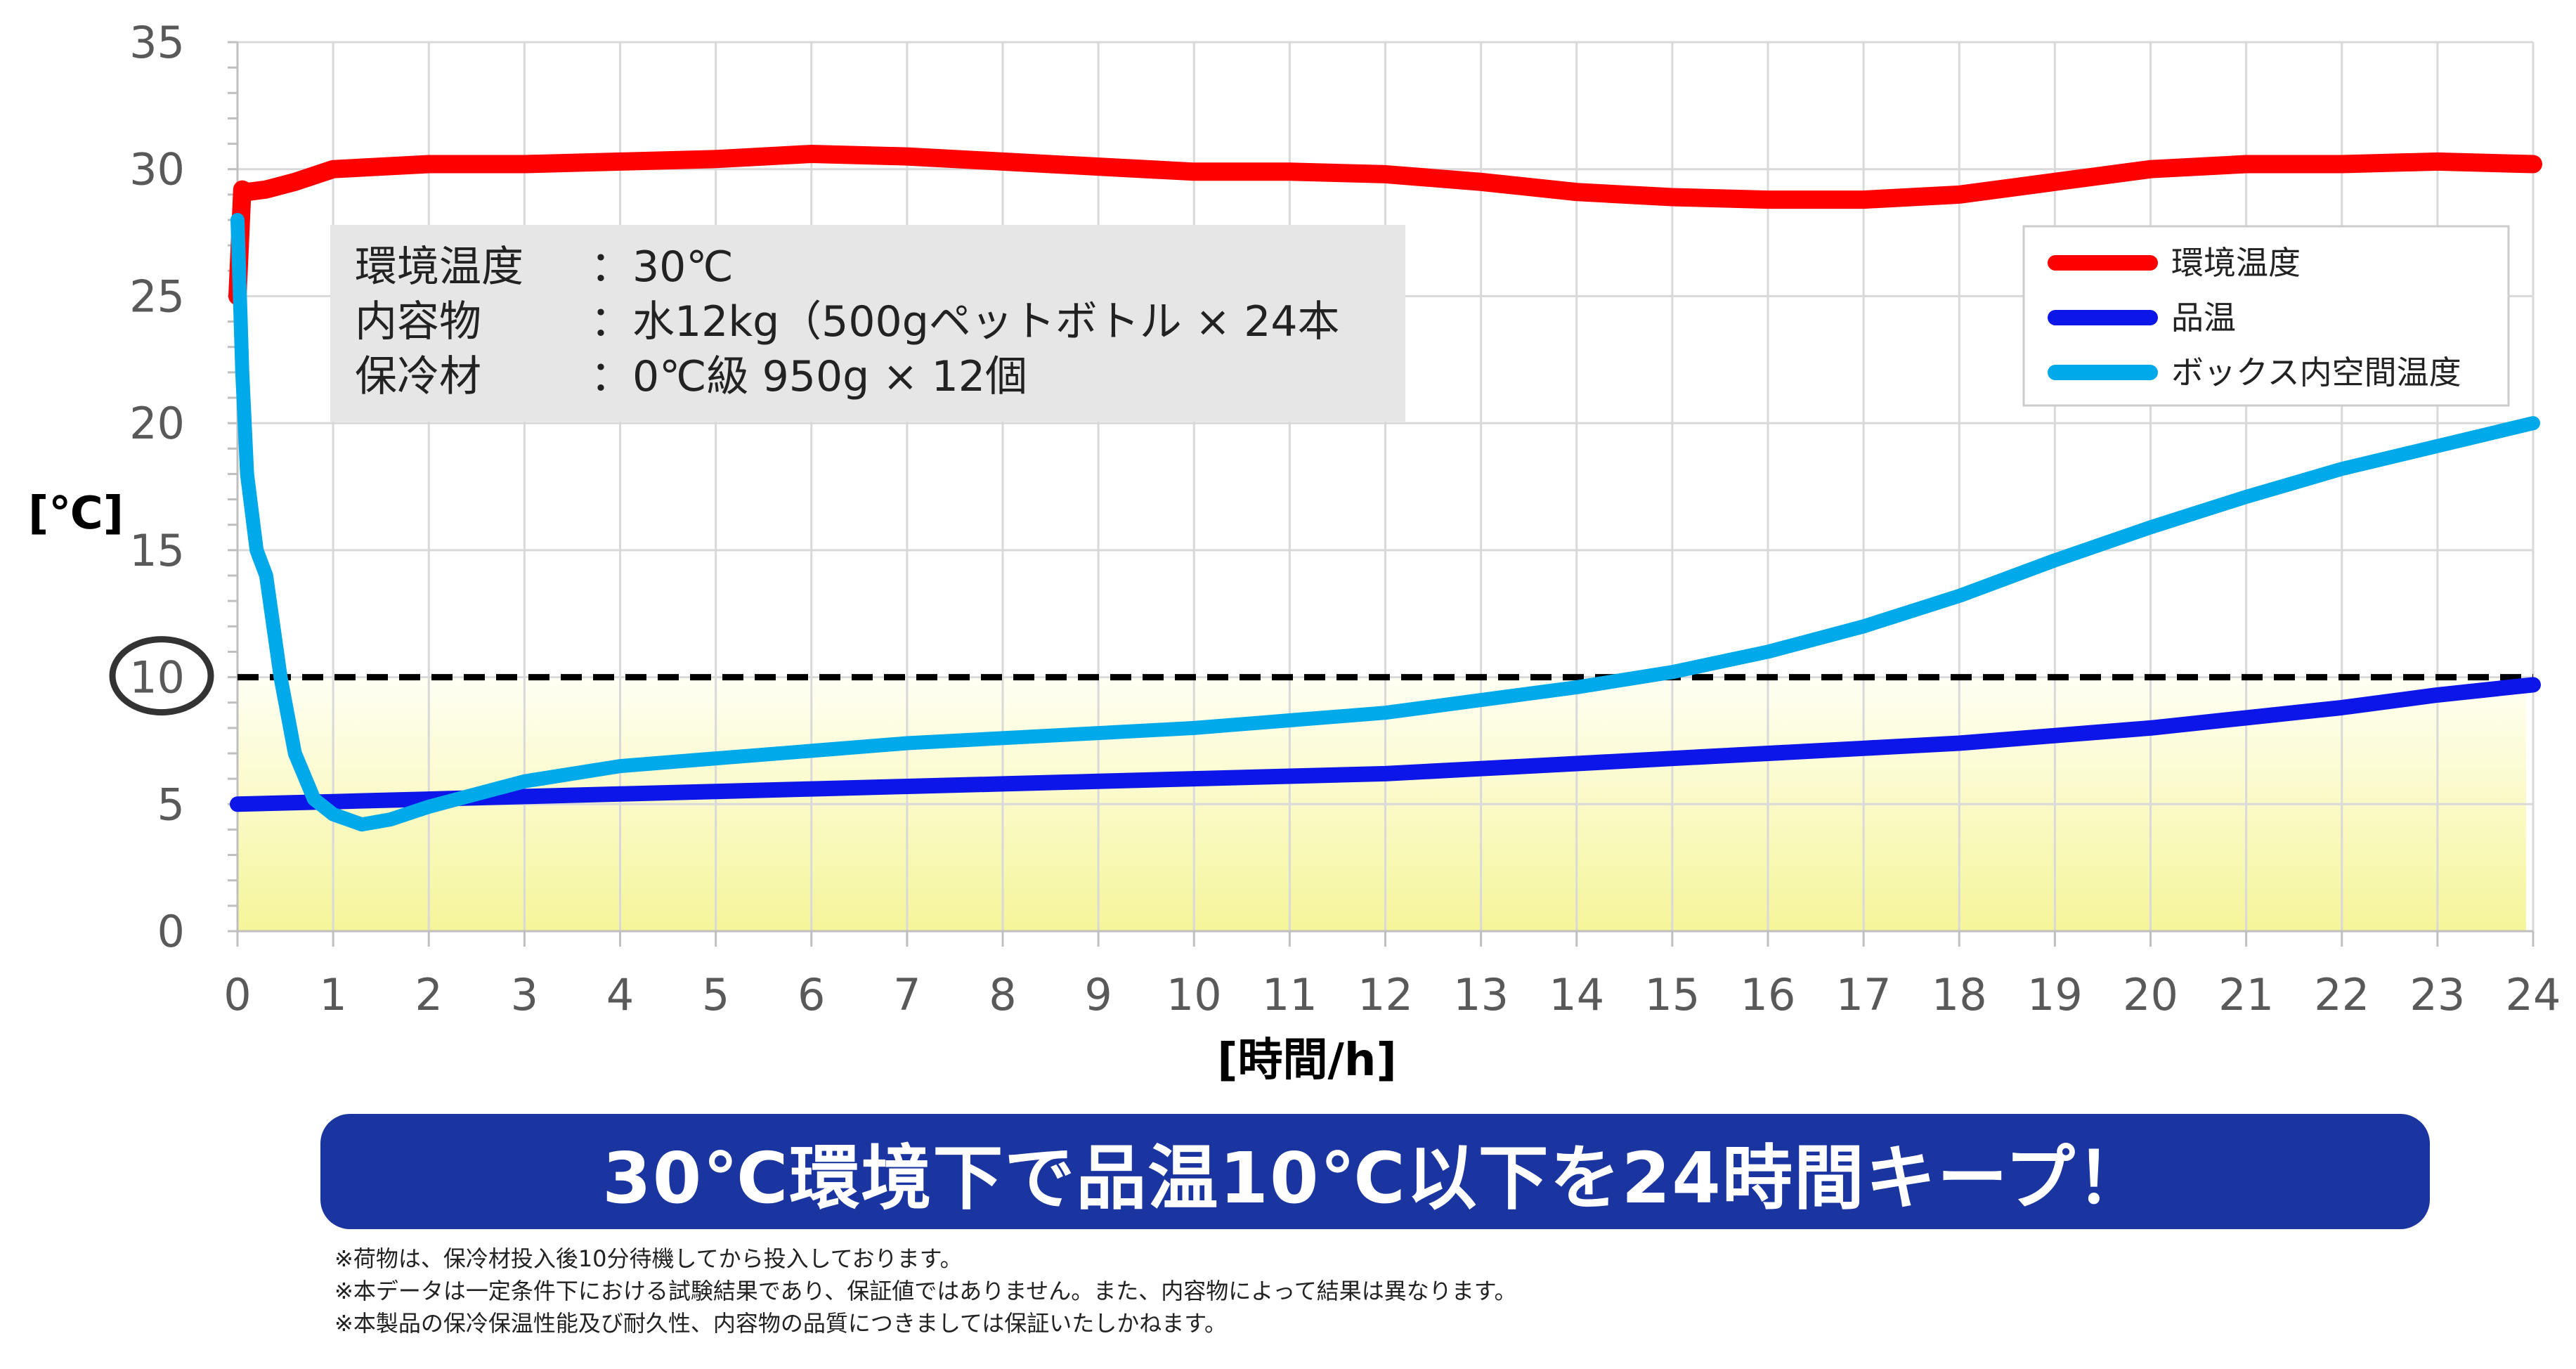  Describe the element at coordinates (1194, 994) in the screenshot. I see `x-tick-label: 10` at that location.